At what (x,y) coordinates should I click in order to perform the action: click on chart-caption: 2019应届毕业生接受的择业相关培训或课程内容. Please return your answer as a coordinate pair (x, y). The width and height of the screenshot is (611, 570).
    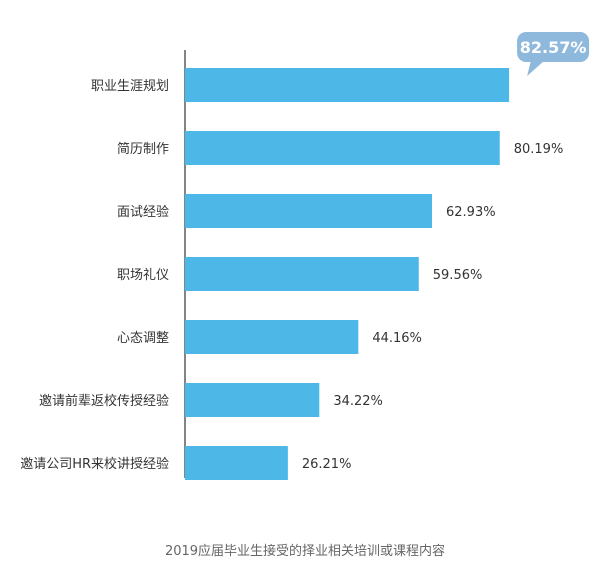
    Looking at the image, I should click on (305, 551).